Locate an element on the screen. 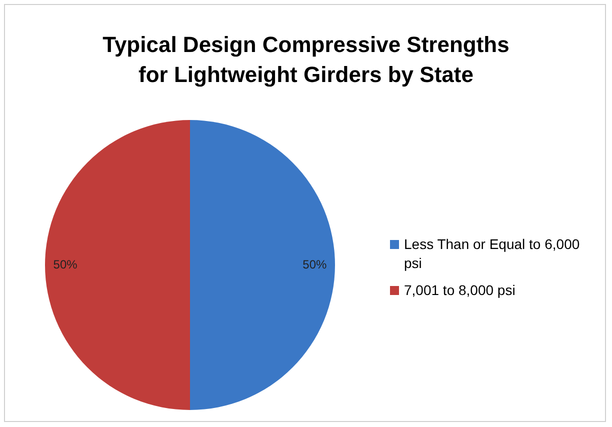 This screenshot has height=427, width=612. legend-label: 7,001 to 8,000 psi is located at coordinates (460, 290).